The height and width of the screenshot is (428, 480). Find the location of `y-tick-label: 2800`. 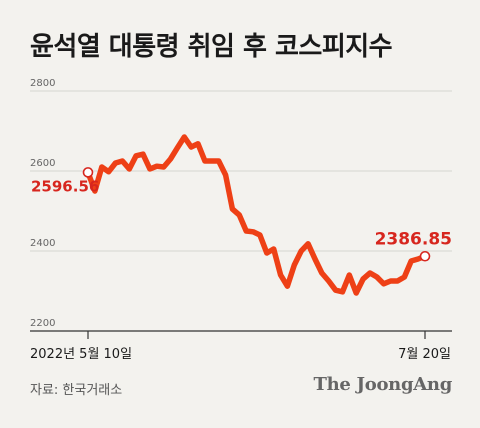

y-tick-label: 2800 is located at coordinates (42, 83).